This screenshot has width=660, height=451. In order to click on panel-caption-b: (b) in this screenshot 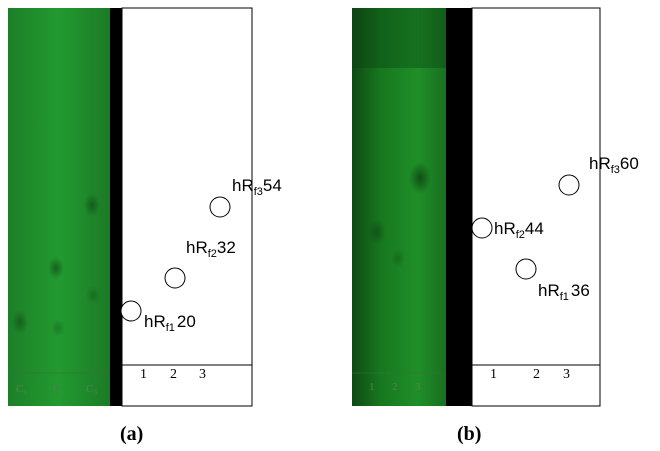, I will do `click(469, 434)`.